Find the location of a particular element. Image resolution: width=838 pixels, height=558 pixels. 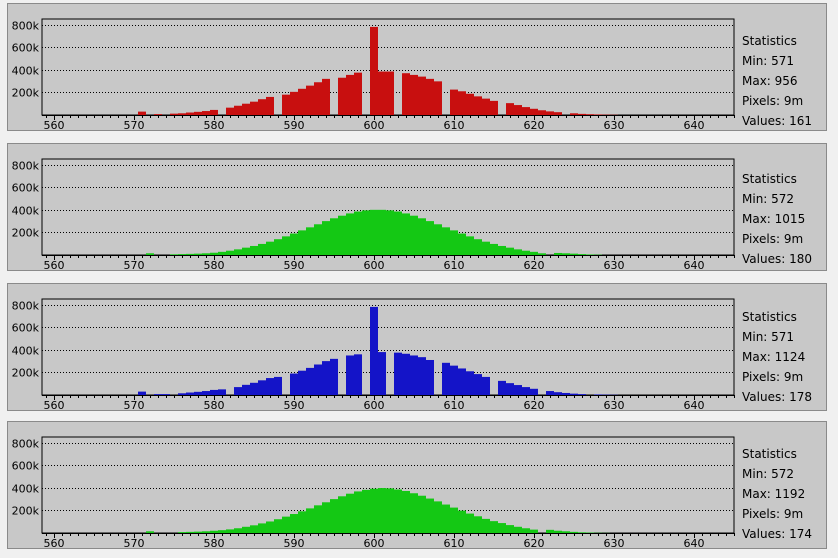

x-tick-label: 620 is located at coordinates (534, 265).